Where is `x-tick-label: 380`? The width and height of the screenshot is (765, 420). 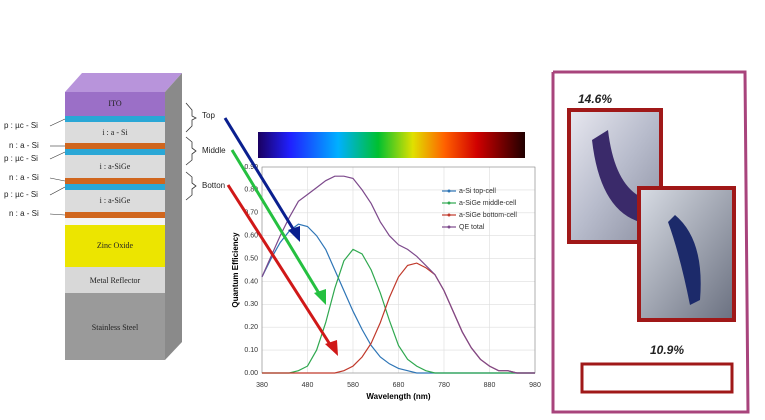 x-tick-label: 380 is located at coordinates (262, 385).